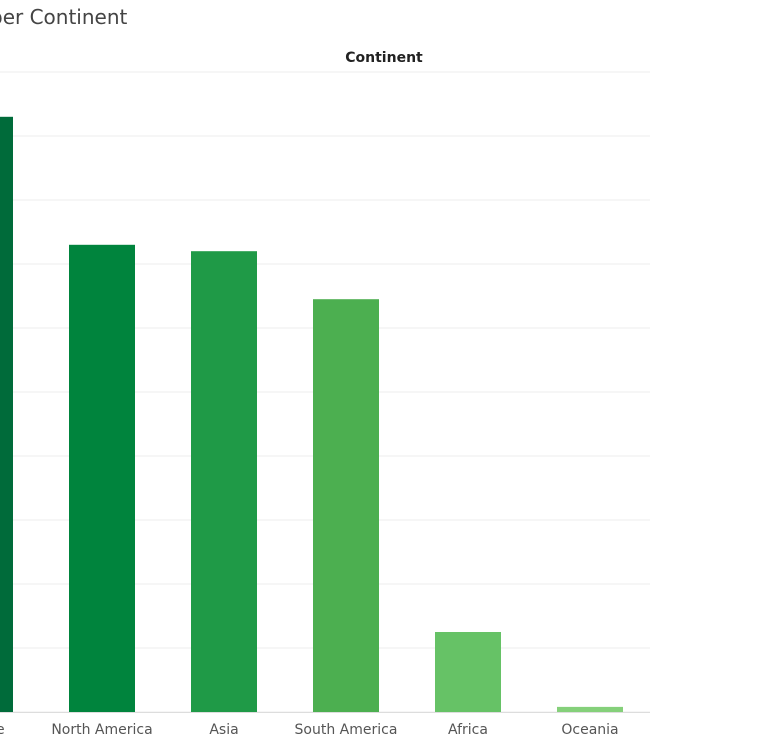 Image resolution: width=768 pixels, height=750 pixels. What do you see at coordinates (64, 17) in the screenshot?
I see `chart-title: per Continent` at bounding box center [64, 17].